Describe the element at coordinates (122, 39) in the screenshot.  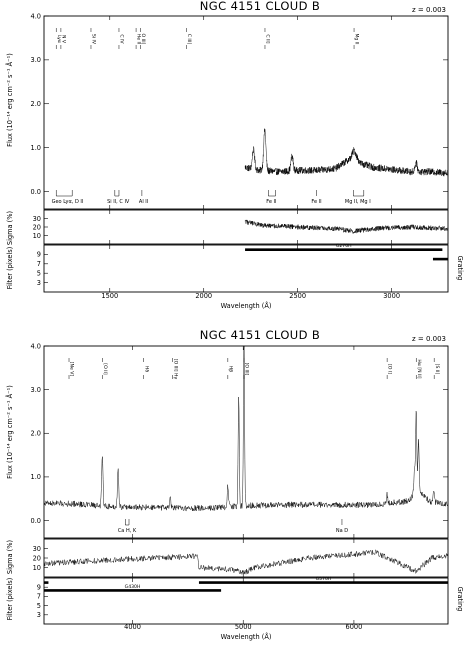
I see `line-label-0: C IV` at that location.